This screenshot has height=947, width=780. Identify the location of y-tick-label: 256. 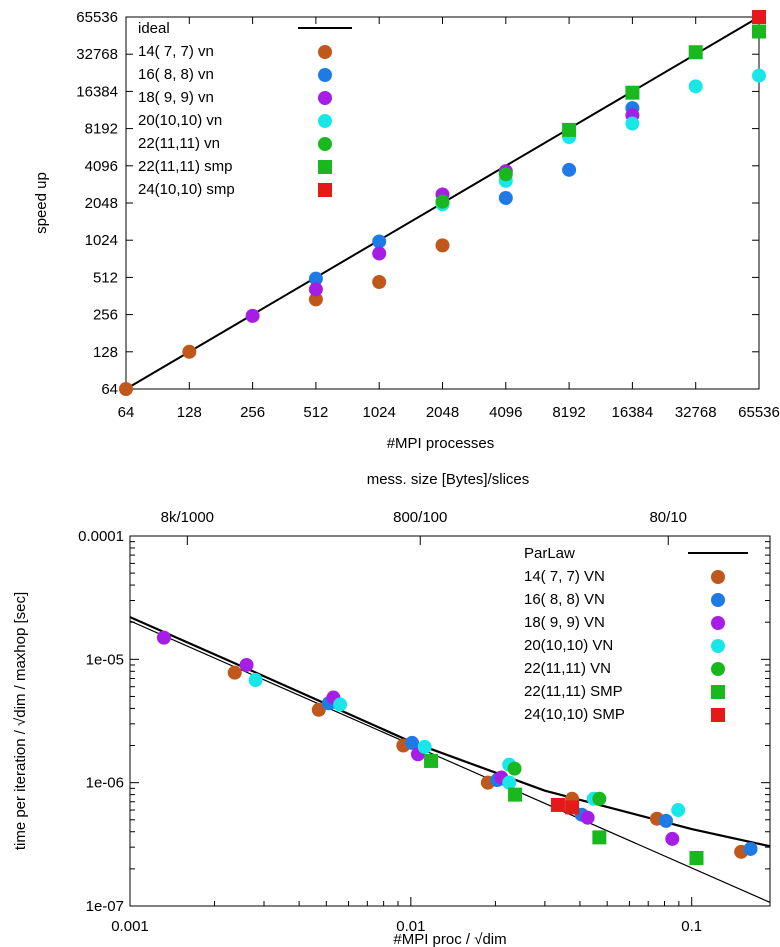
(105, 315).